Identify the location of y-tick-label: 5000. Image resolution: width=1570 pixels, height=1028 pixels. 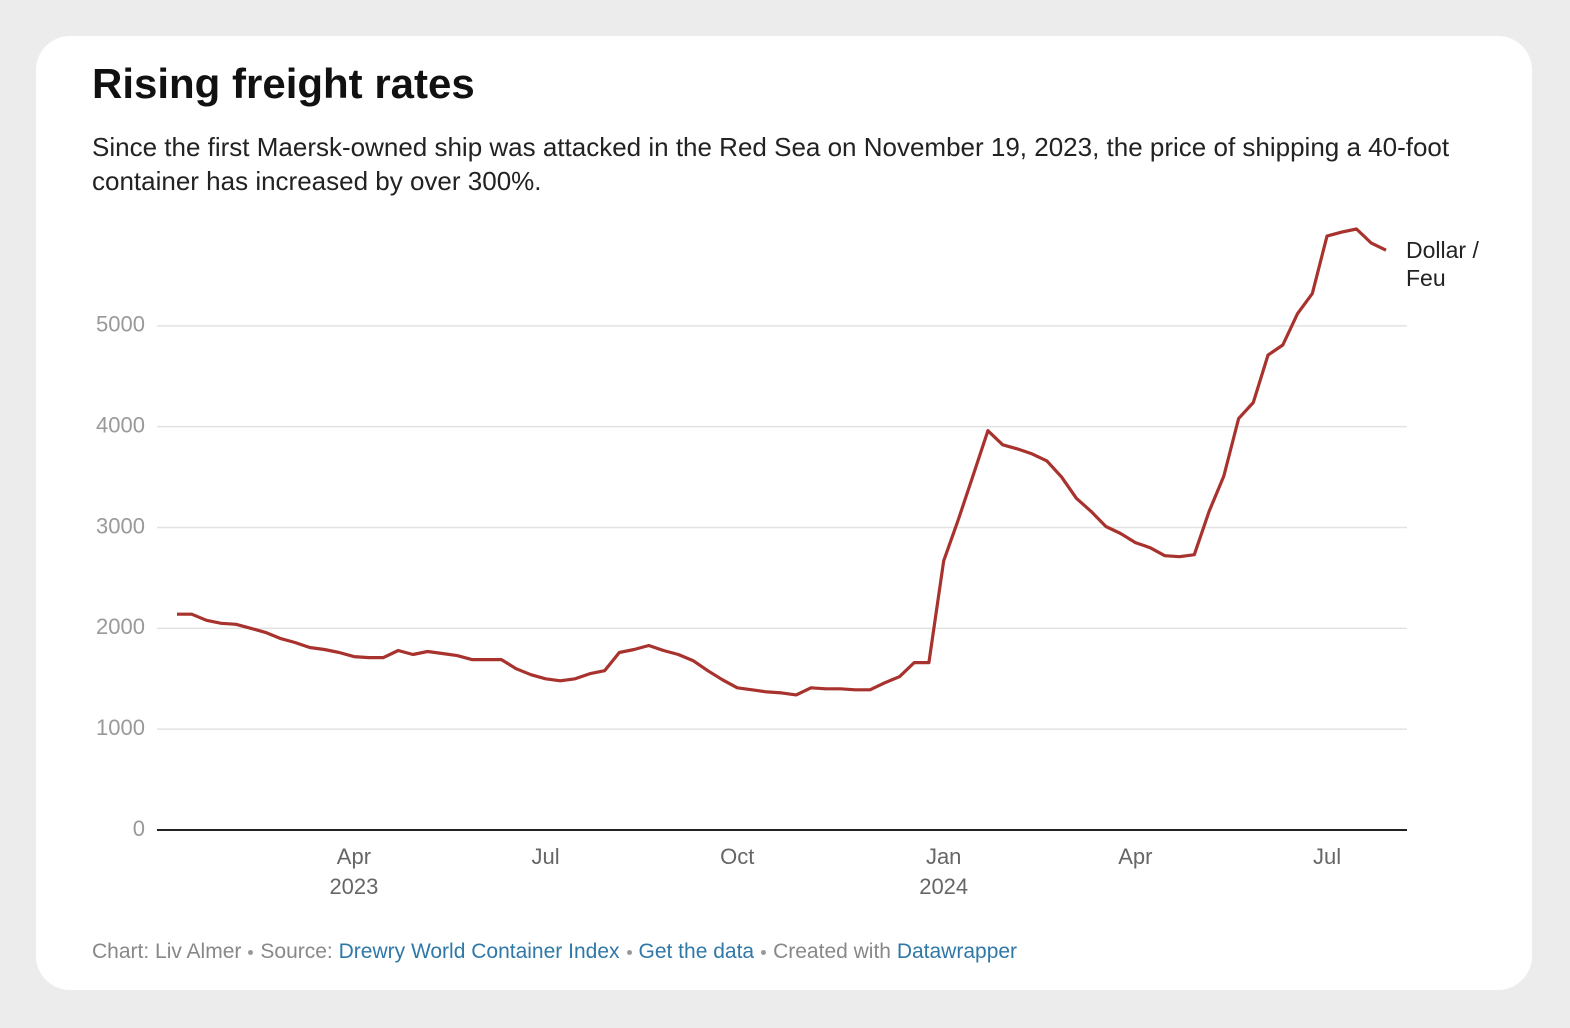
(120, 324).